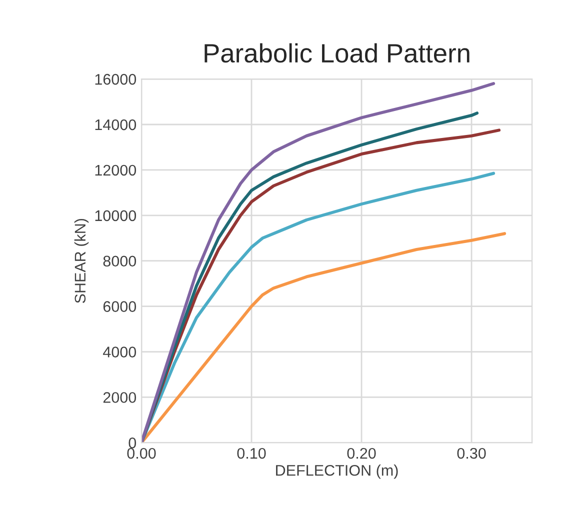  Describe the element at coordinates (115, 79) in the screenshot. I see `y-tick-label: 16000` at that location.